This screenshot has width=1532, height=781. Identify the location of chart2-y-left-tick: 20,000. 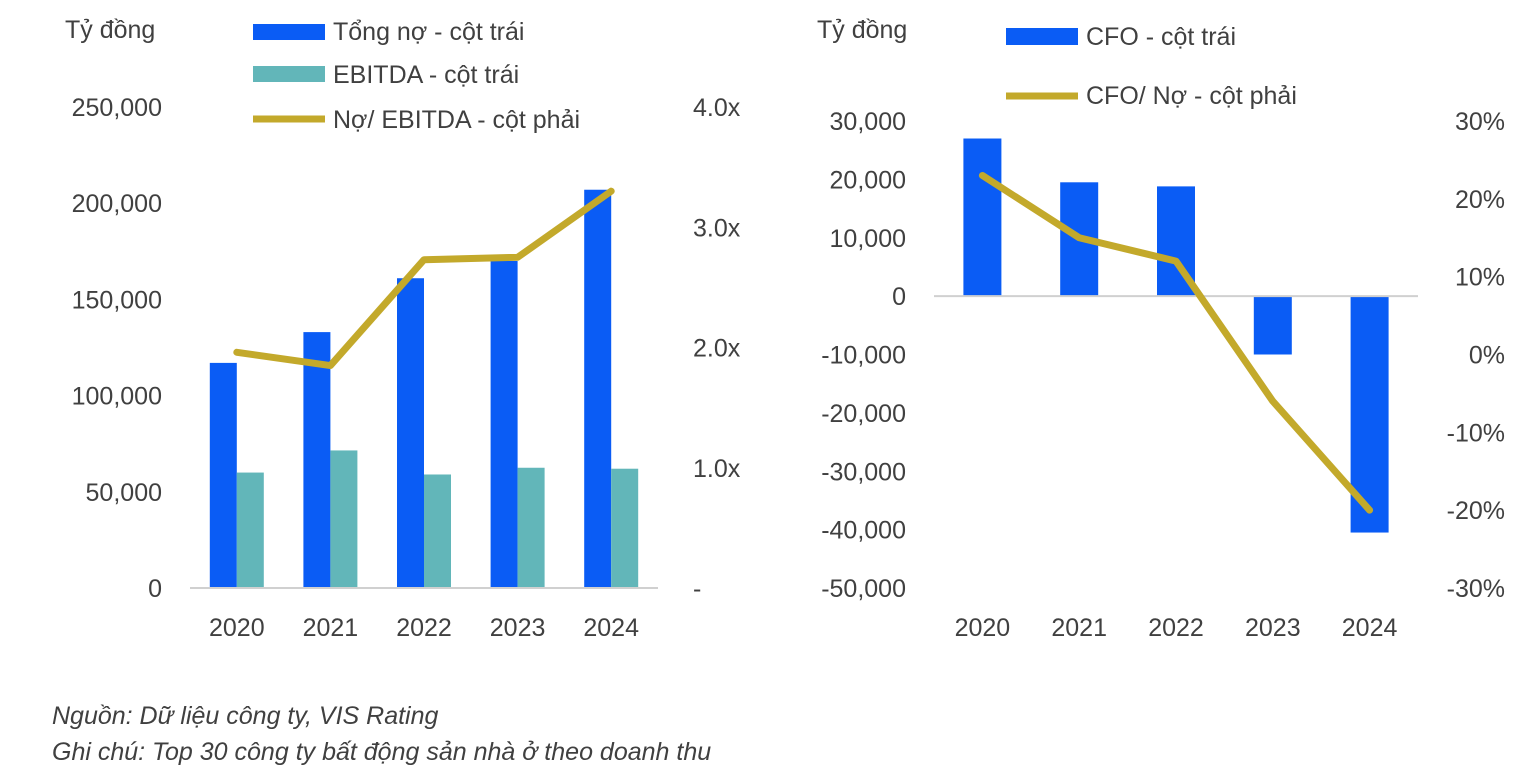
(868, 180).